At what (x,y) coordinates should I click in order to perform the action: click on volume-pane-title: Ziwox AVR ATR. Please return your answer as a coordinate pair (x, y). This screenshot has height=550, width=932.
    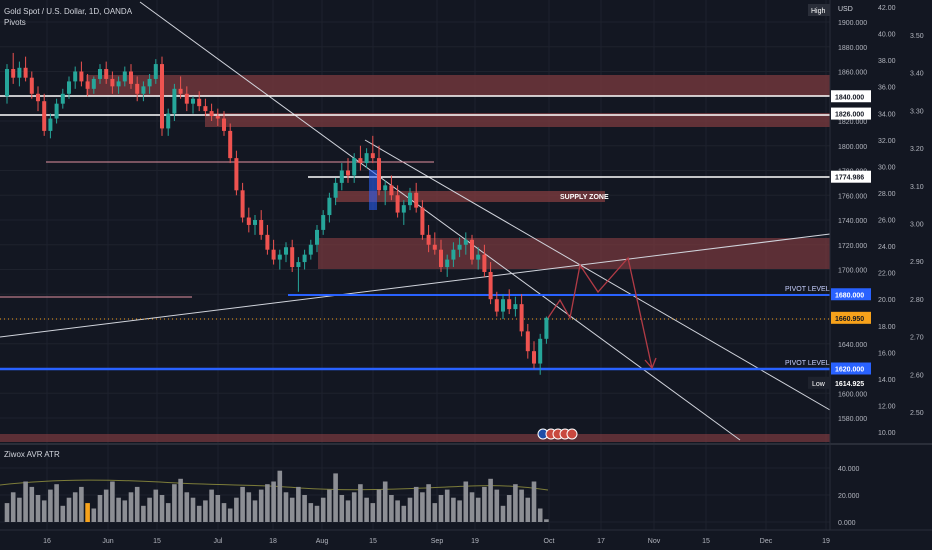
    Looking at the image, I should click on (32, 454).